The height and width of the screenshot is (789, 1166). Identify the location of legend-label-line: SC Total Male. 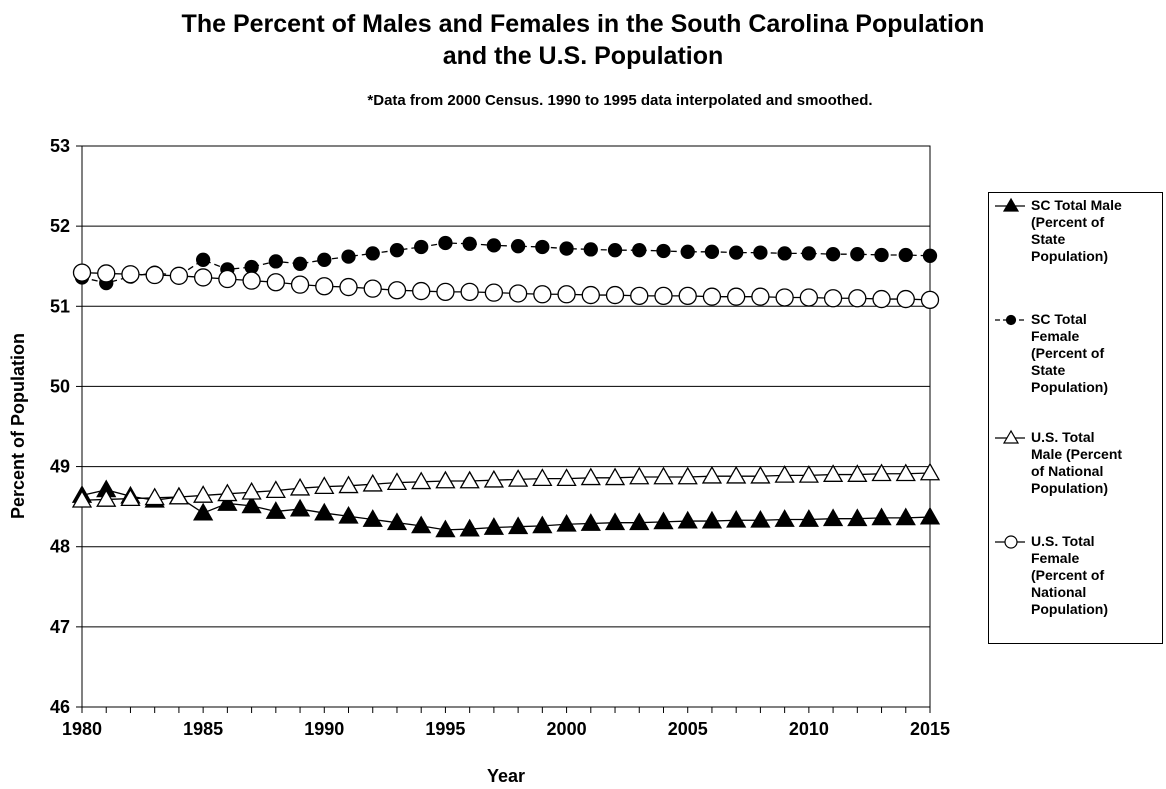
(1076, 205).